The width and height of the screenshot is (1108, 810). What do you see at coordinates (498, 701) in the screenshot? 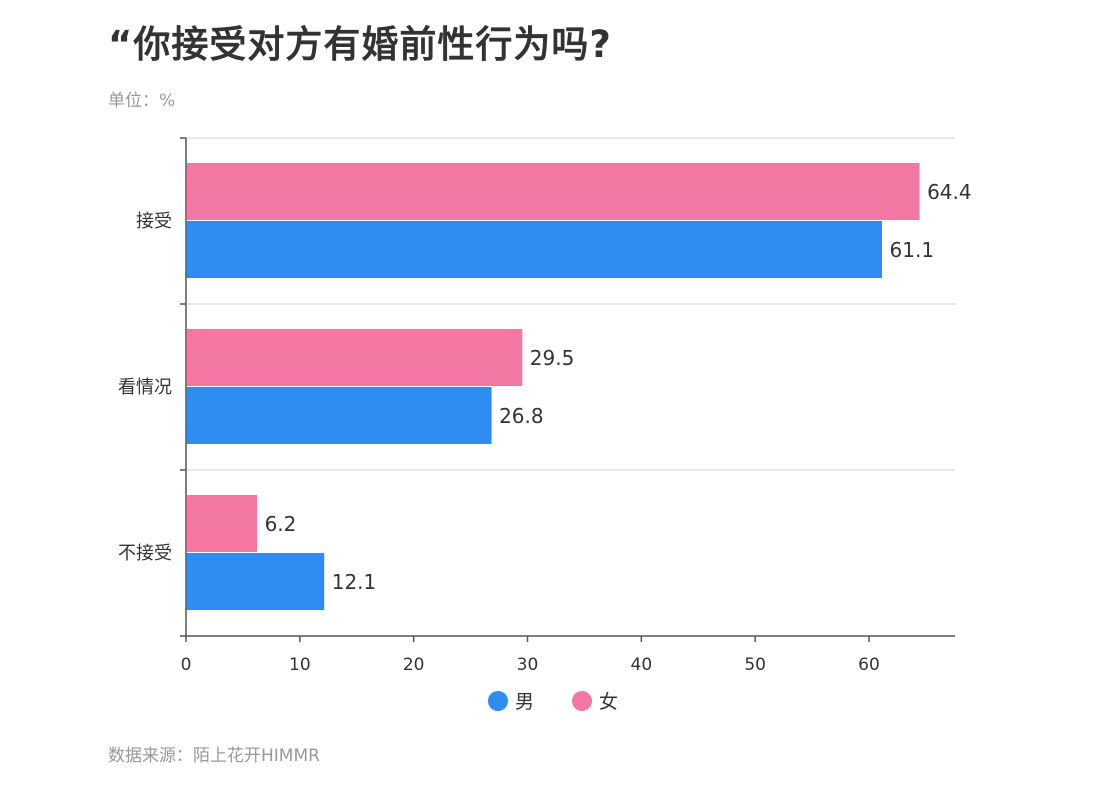
I see `legend-marker-male` at bounding box center [498, 701].